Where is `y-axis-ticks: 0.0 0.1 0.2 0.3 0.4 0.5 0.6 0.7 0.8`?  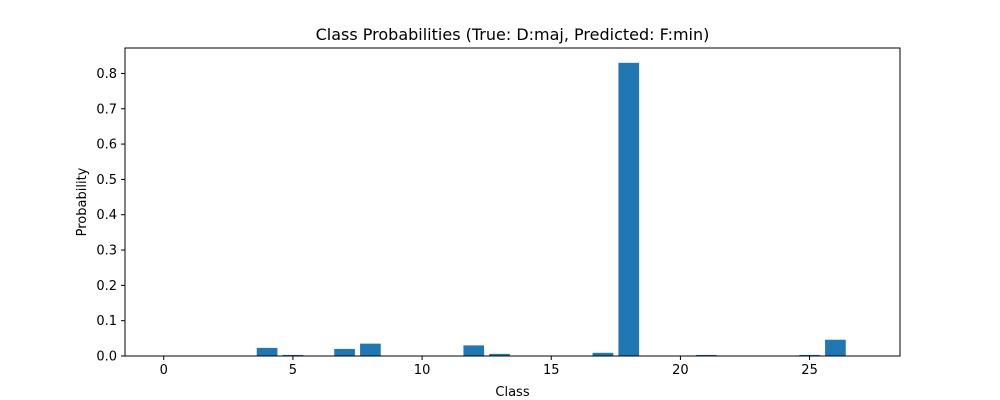 y-axis-ticks: 0.0 0.1 0.2 0.3 0.4 0.5 0.6 0.7 0.8 is located at coordinates (110, 216).